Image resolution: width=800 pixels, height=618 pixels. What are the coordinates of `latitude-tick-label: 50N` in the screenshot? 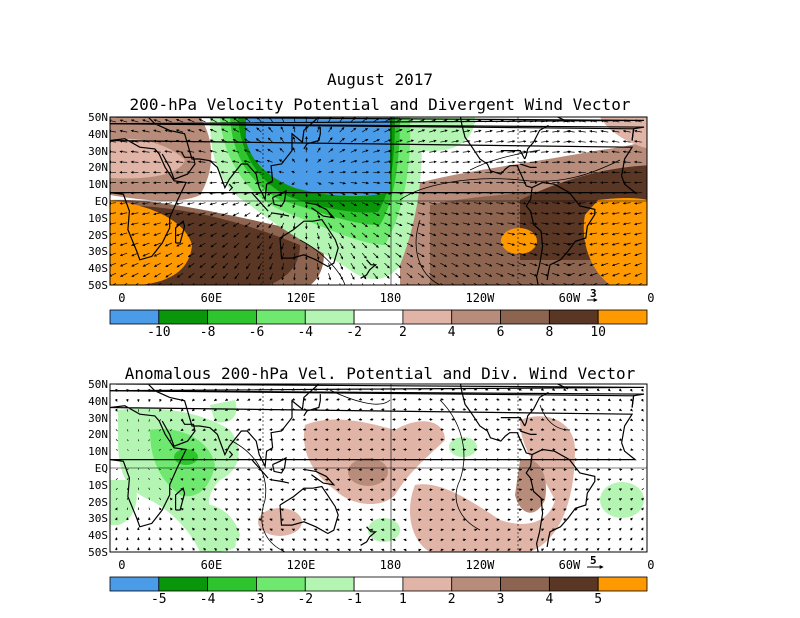 It's located at (98, 384).